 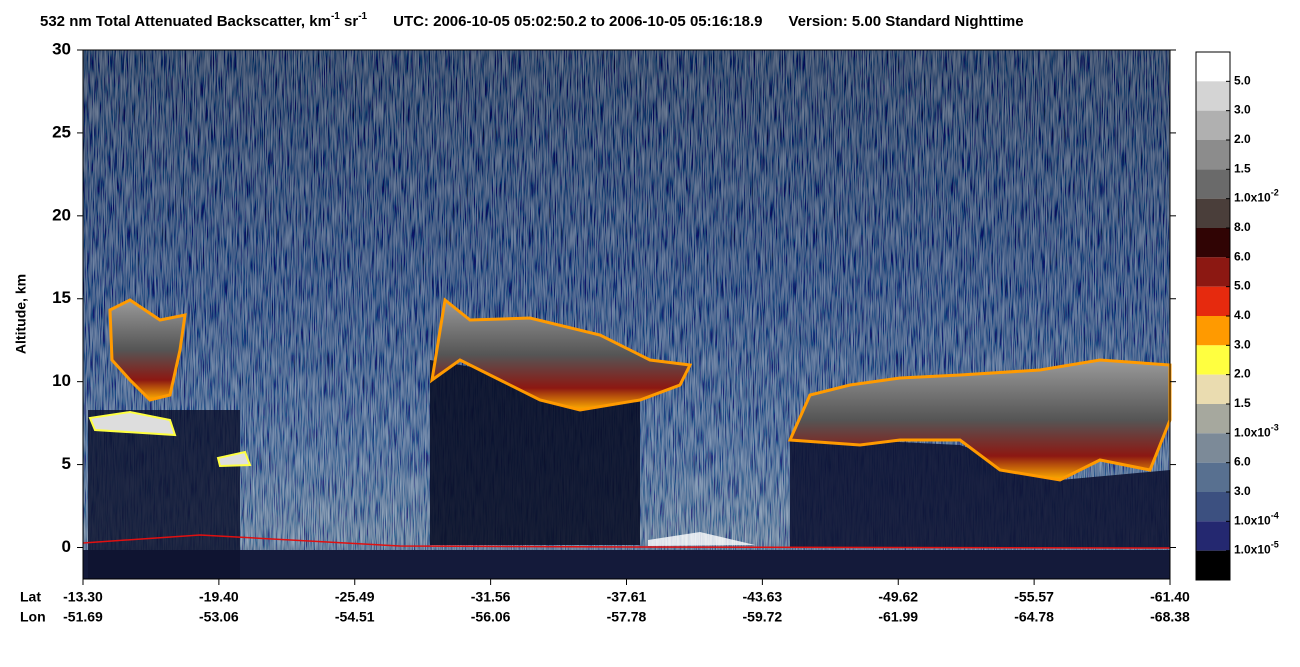 What do you see at coordinates (61, 380) in the screenshot?
I see `y-tick-label: 10` at bounding box center [61, 380].